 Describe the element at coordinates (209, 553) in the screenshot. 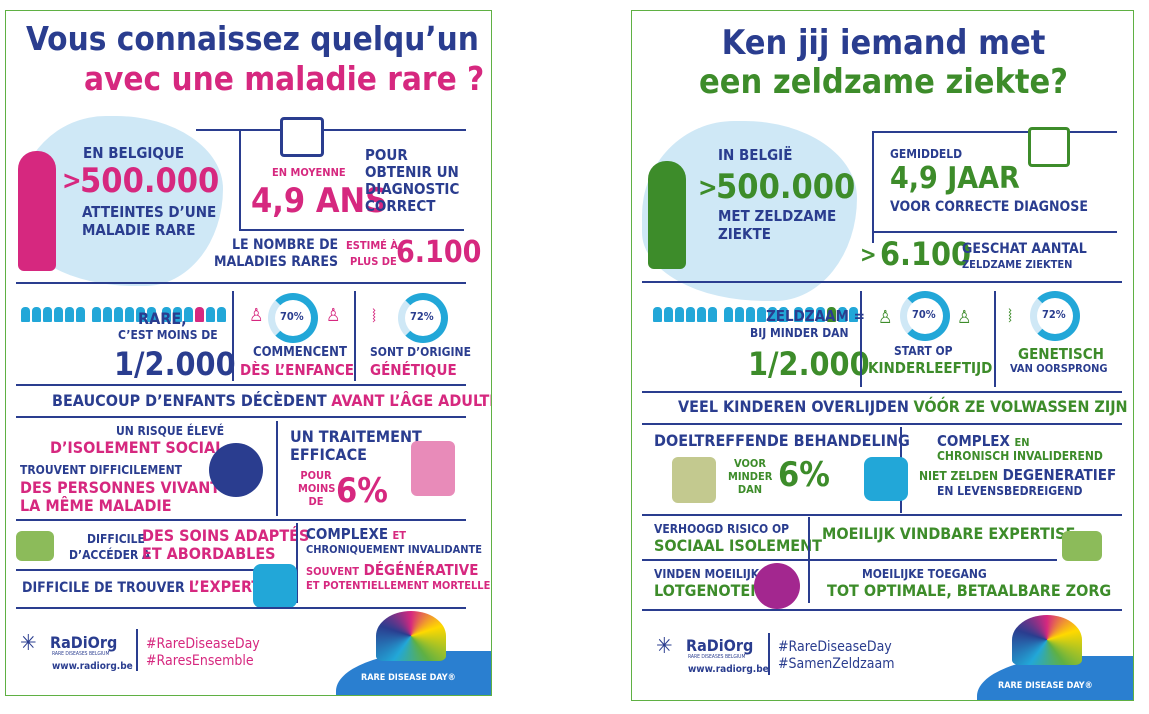

I see `care-label-2: ET ABORDABLES` at that location.